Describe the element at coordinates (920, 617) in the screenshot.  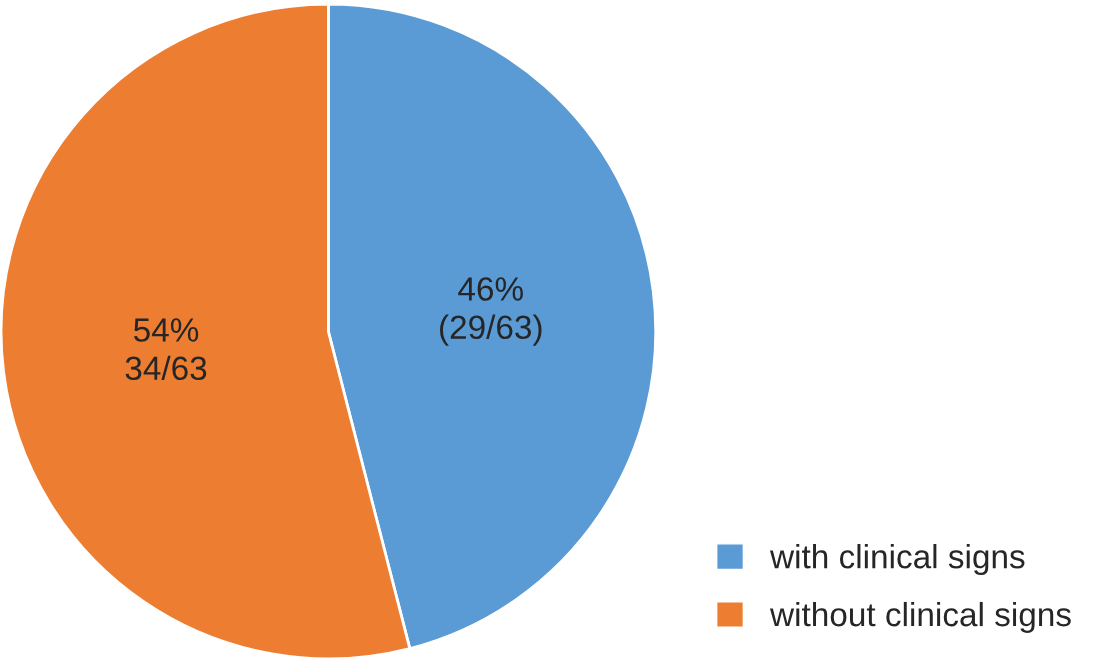
I see `legend-label: without clinical signs` at that location.